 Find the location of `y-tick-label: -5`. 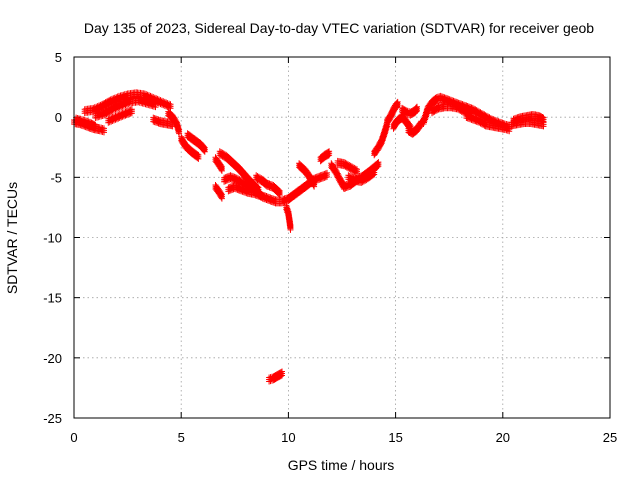

y-tick-label: -5 is located at coordinates (56, 177).